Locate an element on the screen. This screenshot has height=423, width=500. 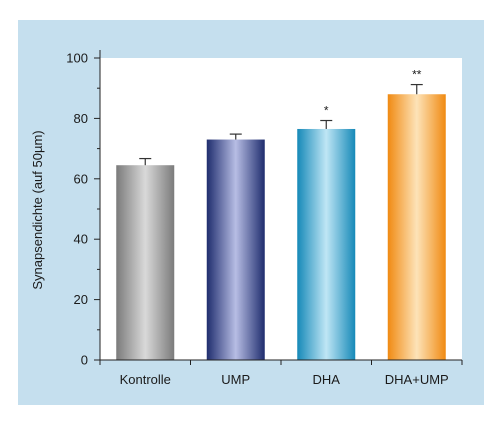
y-tick-label-80: 80 is located at coordinates (81, 118).